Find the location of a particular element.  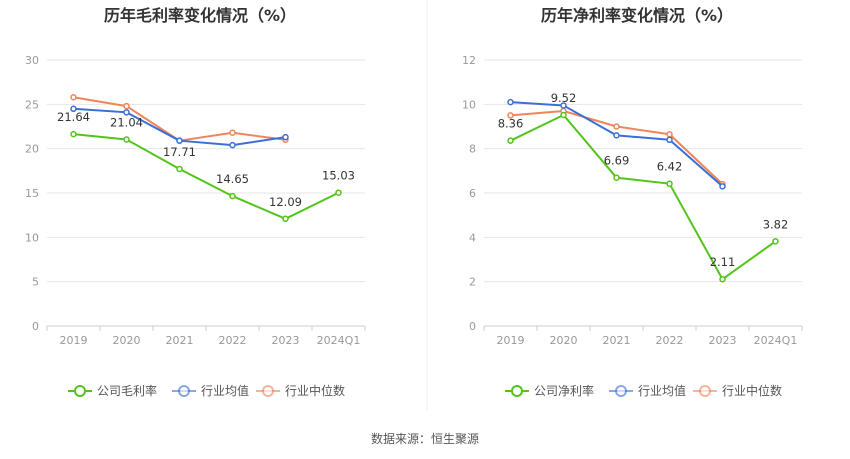

data-label: 12.09 is located at coordinates (285, 202).